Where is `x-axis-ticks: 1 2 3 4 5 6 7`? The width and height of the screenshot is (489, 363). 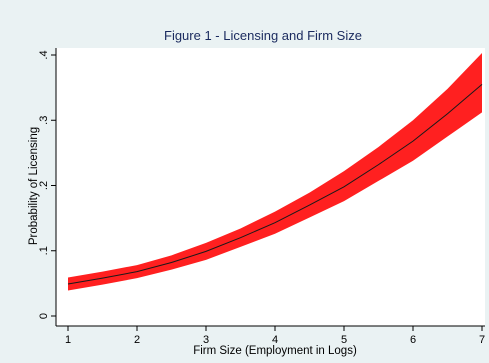
x-axis-ticks: 1 2 3 4 5 6 7 is located at coordinates (275, 336).